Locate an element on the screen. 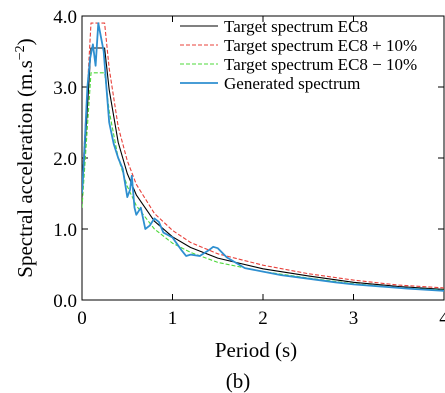 This screenshot has height=393, width=445. y-tick-label: 2.0 is located at coordinates (65, 159).